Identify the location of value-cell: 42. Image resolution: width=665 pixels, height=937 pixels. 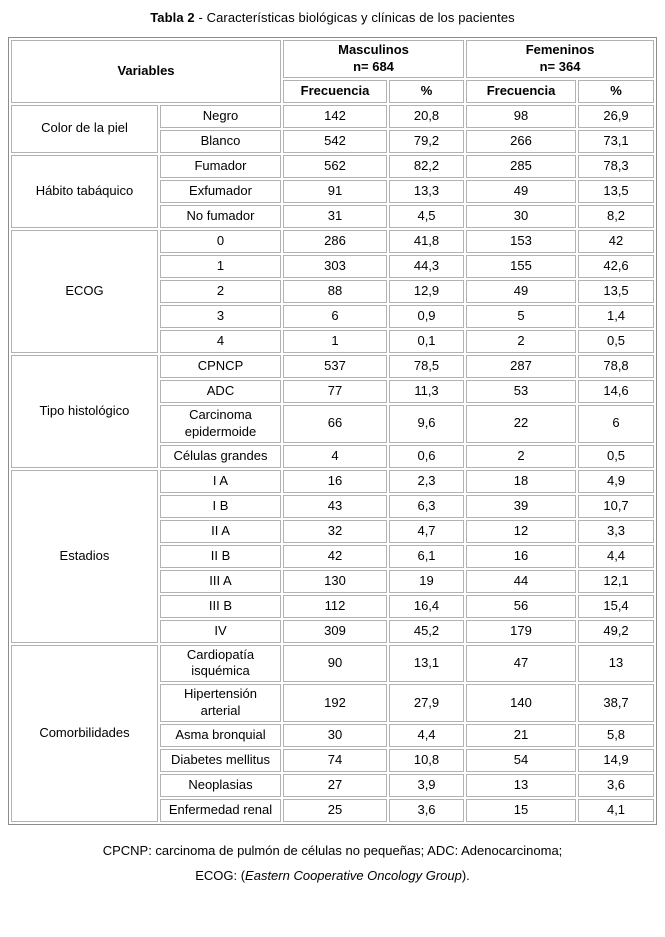
(335, 556).